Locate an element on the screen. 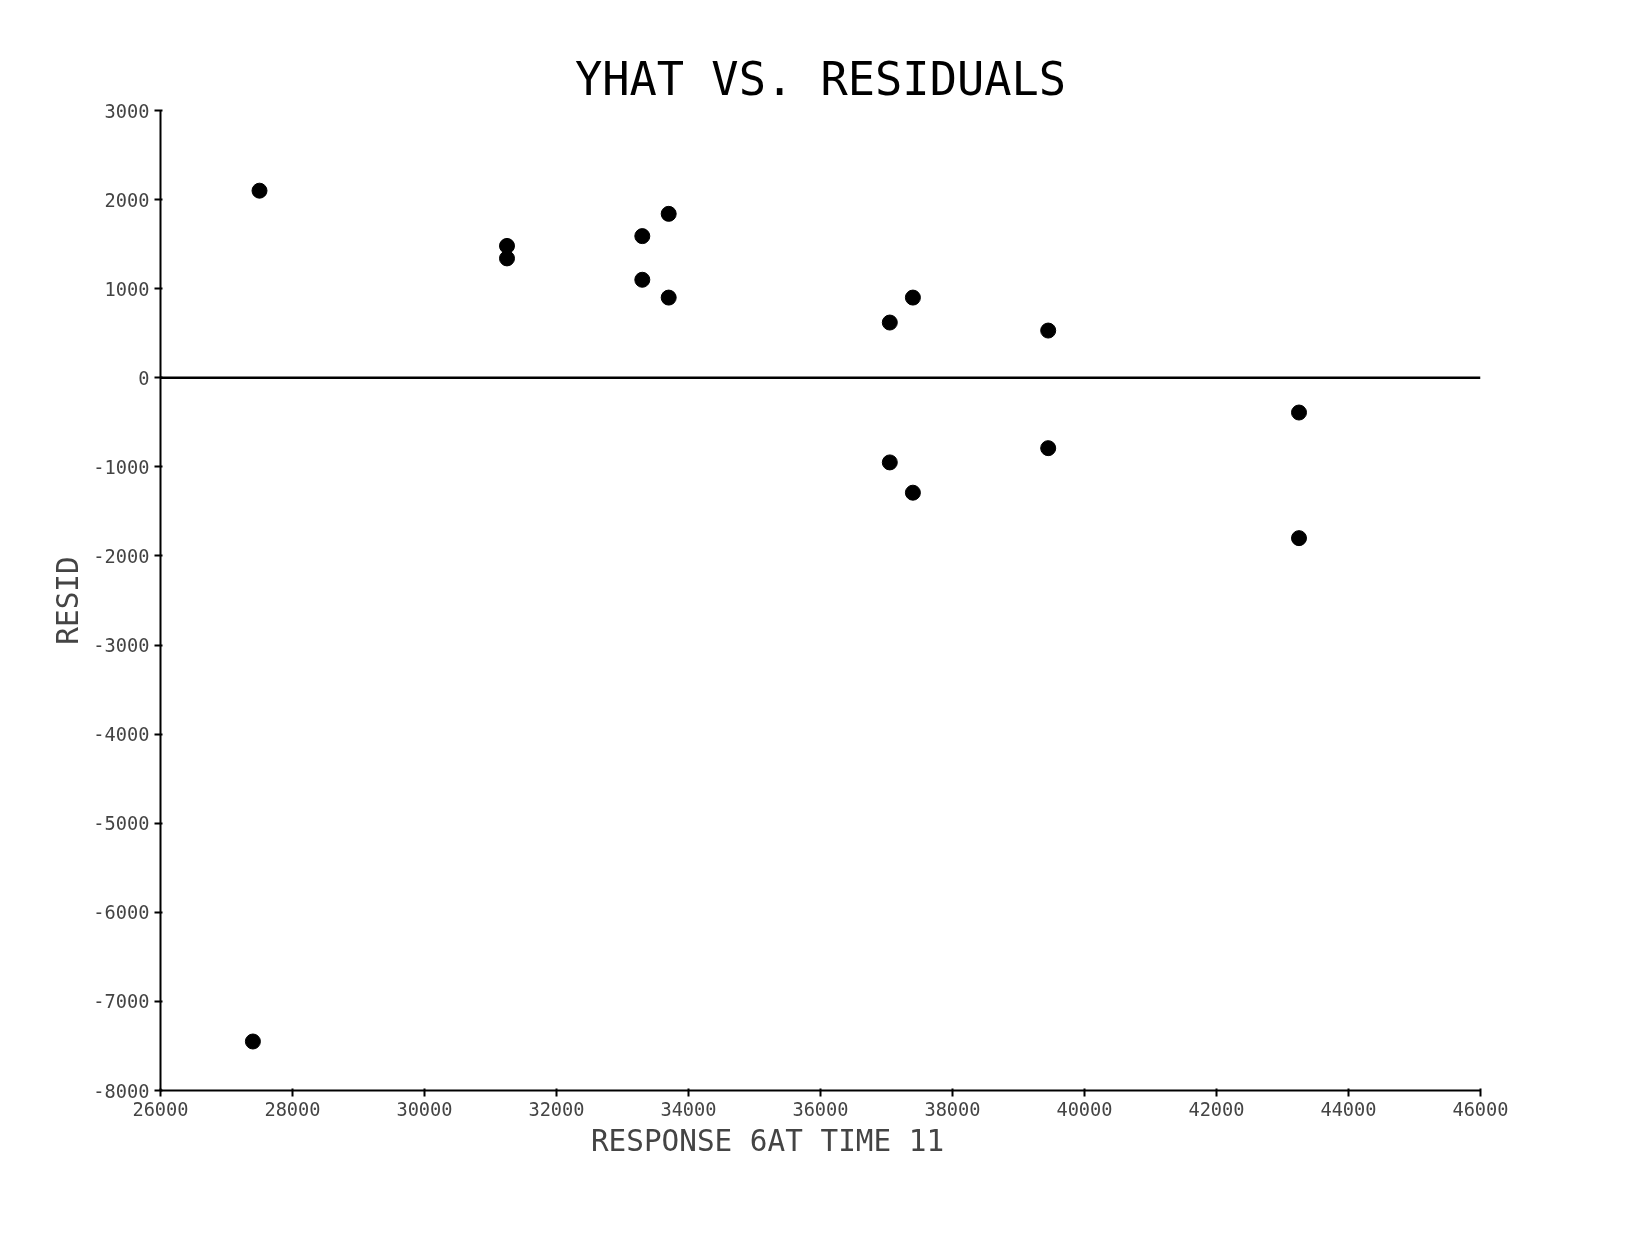 This screenshot has width=1636, height=1238. y-tick-label: -6000 is located at coordinates (121, 913).